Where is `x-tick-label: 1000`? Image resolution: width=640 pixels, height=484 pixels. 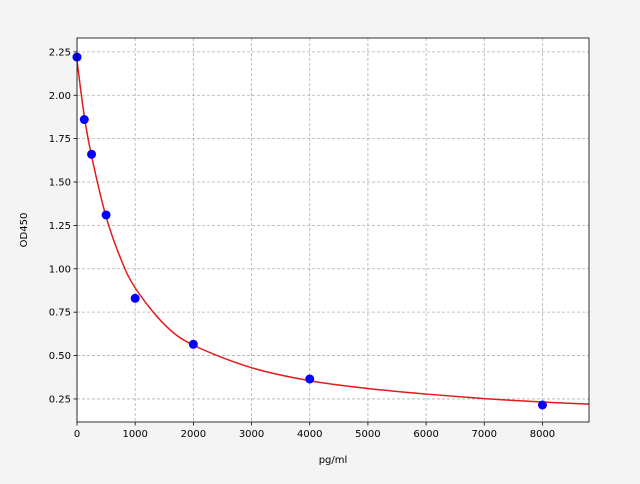 x-tick-label: 1000 is located at coordinates (134, 434).